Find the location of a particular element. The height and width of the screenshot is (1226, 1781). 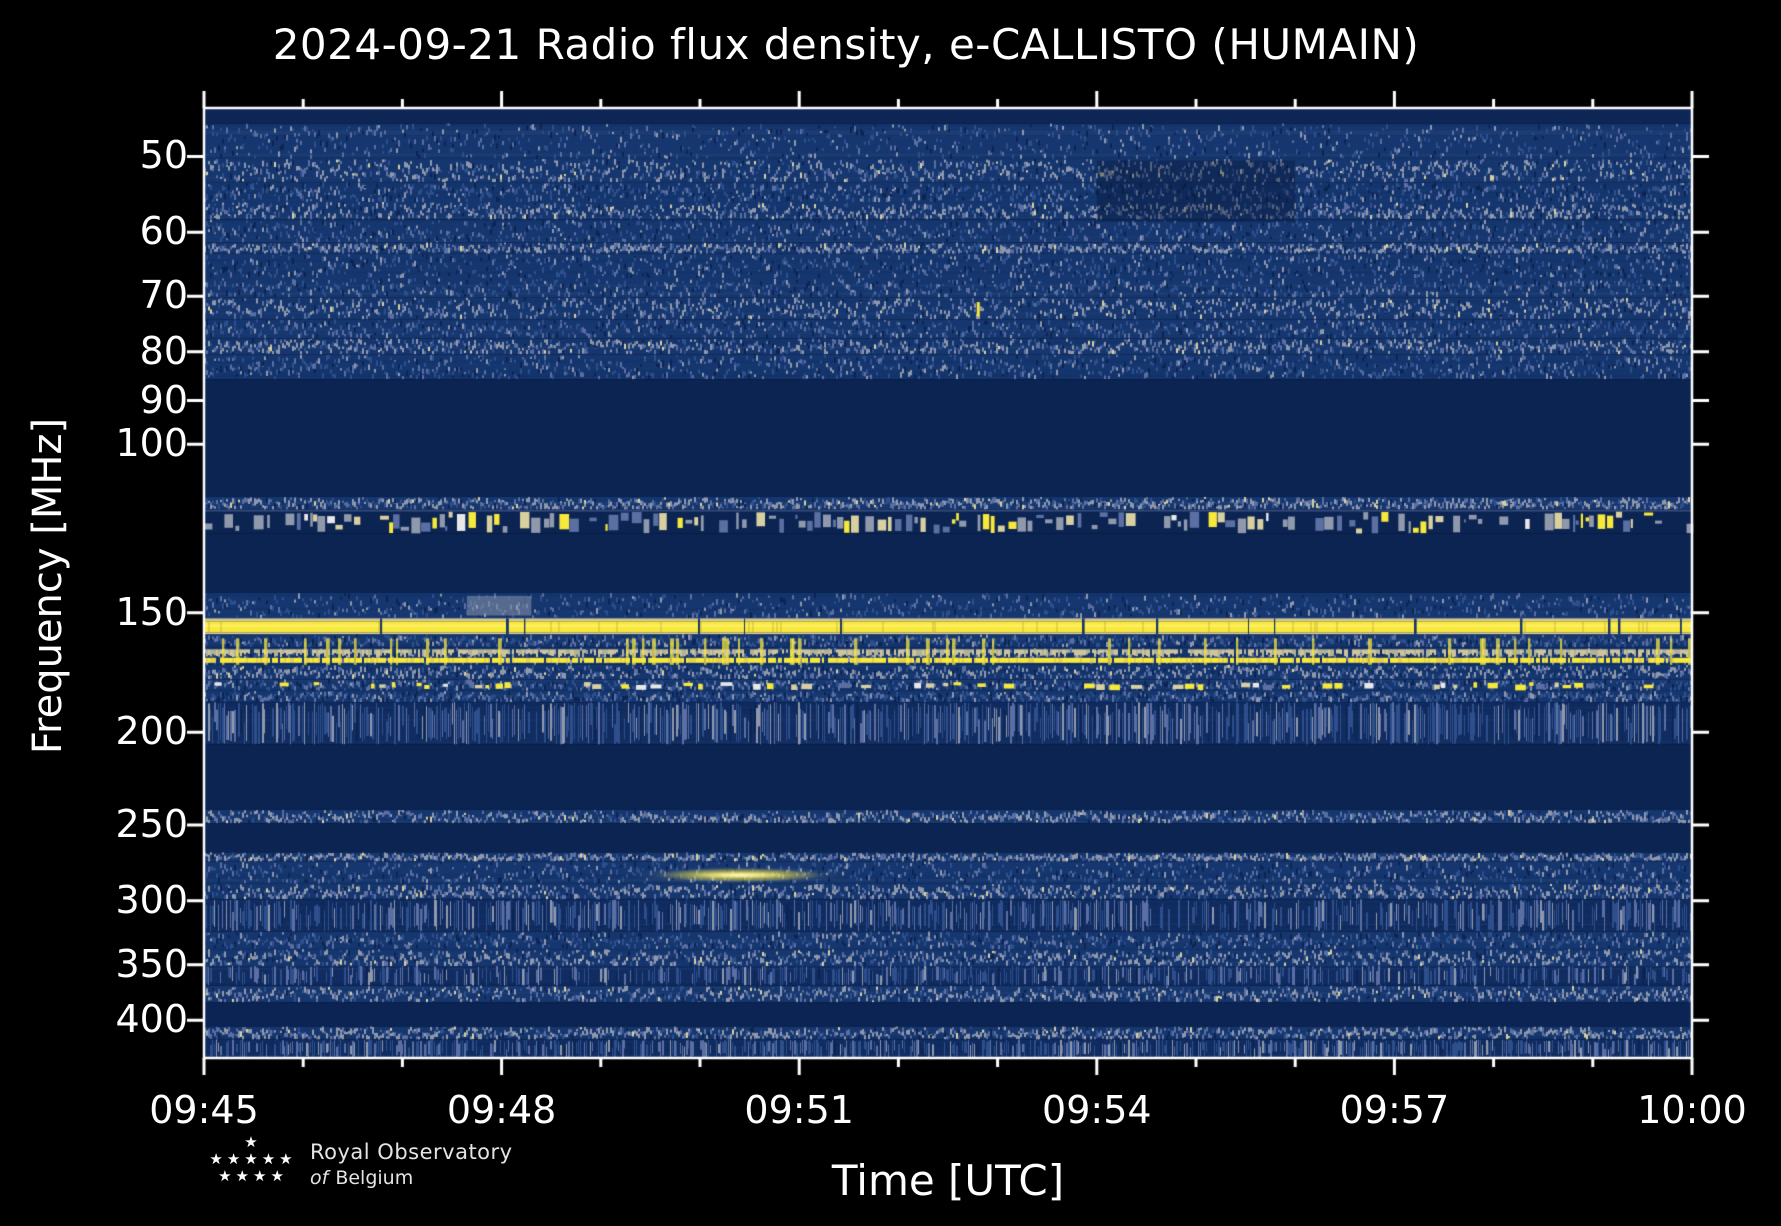

x-tick-label-10-00: 10:00 is located at coordinates (1692, 1110).